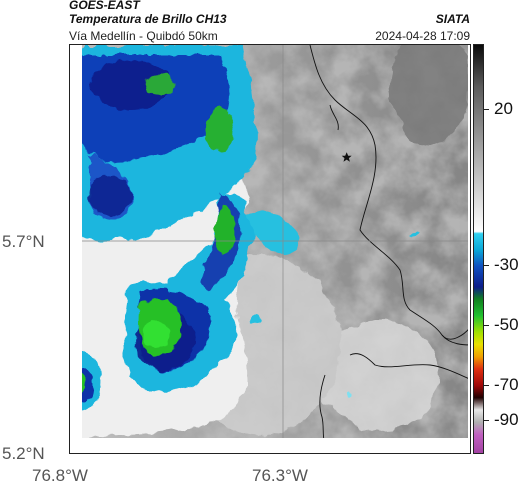  What do you see at coordinates (506, 264) in the screenshot?
I see `colorbar-label: -30` at bounding box center [506, 264].